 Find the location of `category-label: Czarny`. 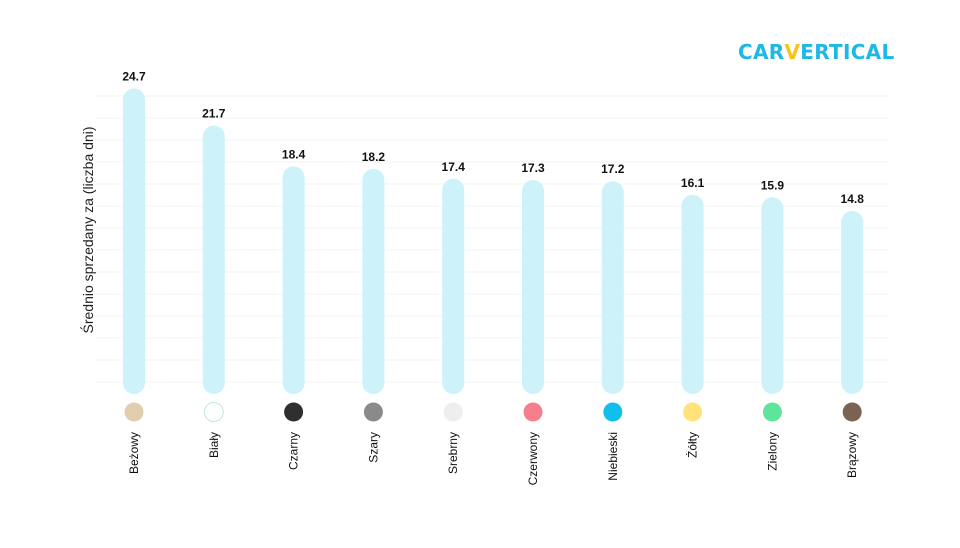

category-label: Czarny is located at coordinates (294, 451).